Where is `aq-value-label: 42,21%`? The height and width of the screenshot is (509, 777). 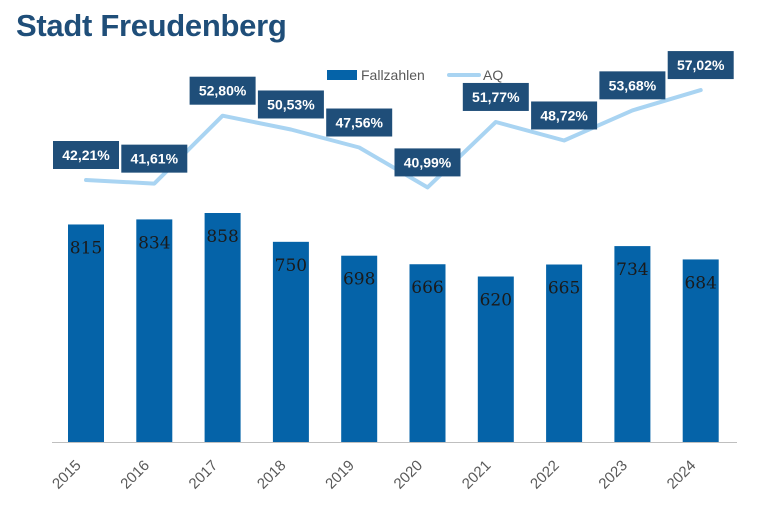 aq-value-label: 42,21% is located at coordinates (86, 155).